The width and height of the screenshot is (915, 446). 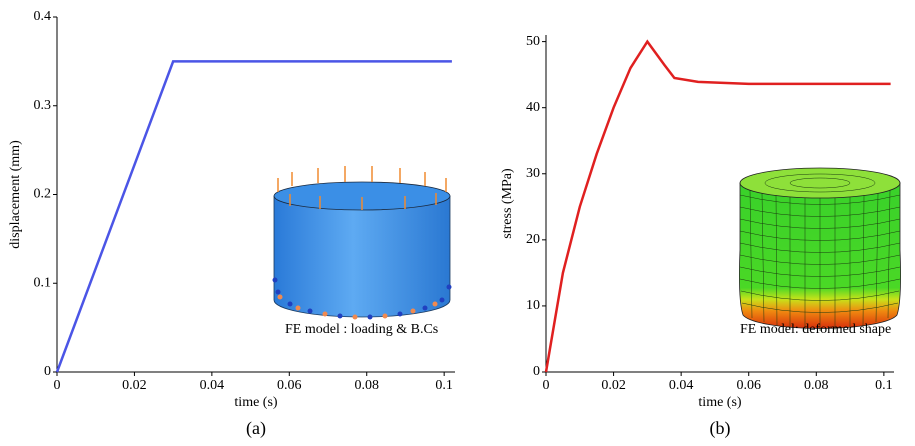 I want to click on caption: (b), so click(x=720, y=428).